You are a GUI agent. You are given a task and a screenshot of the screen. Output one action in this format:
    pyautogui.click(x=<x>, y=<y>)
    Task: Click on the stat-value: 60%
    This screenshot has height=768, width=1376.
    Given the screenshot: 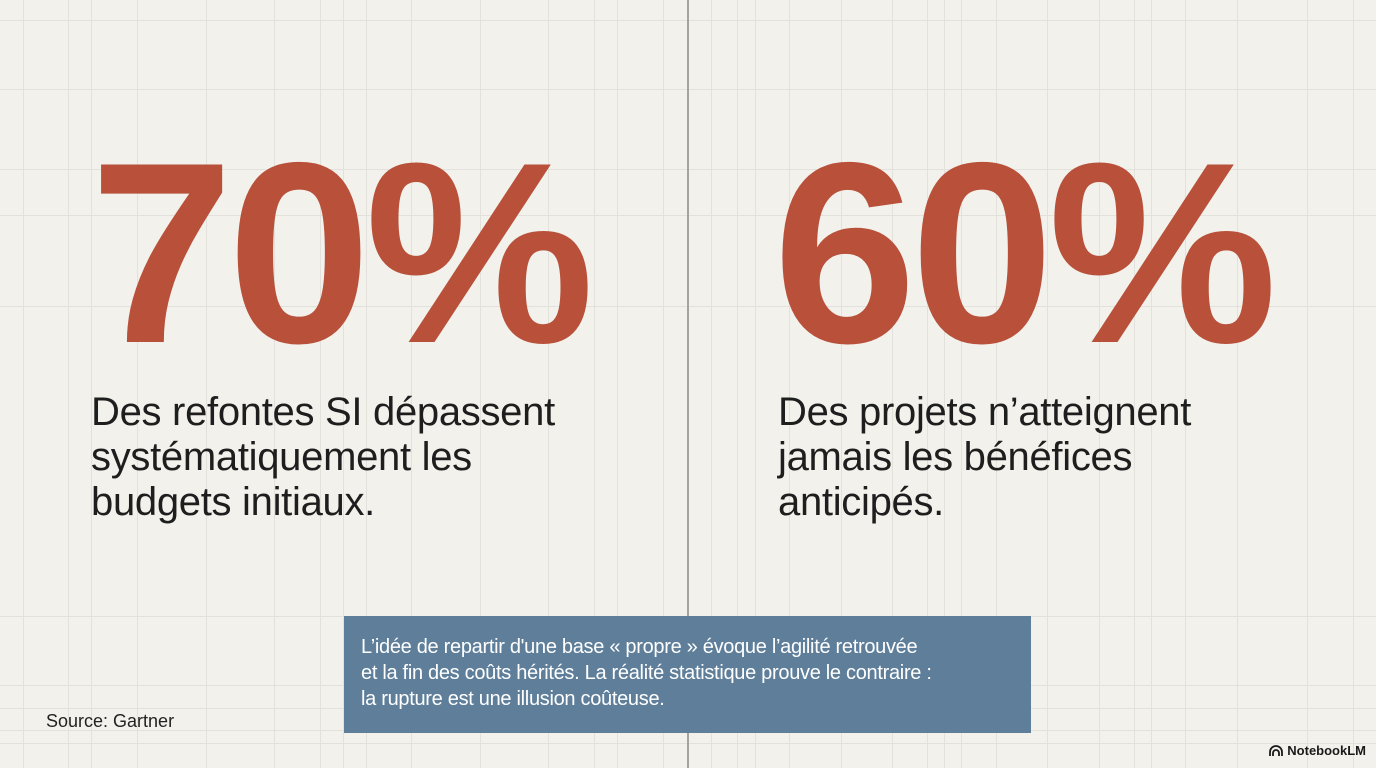 What is the action you would take?
    pyautogui.click(x=1025, y=252)
    